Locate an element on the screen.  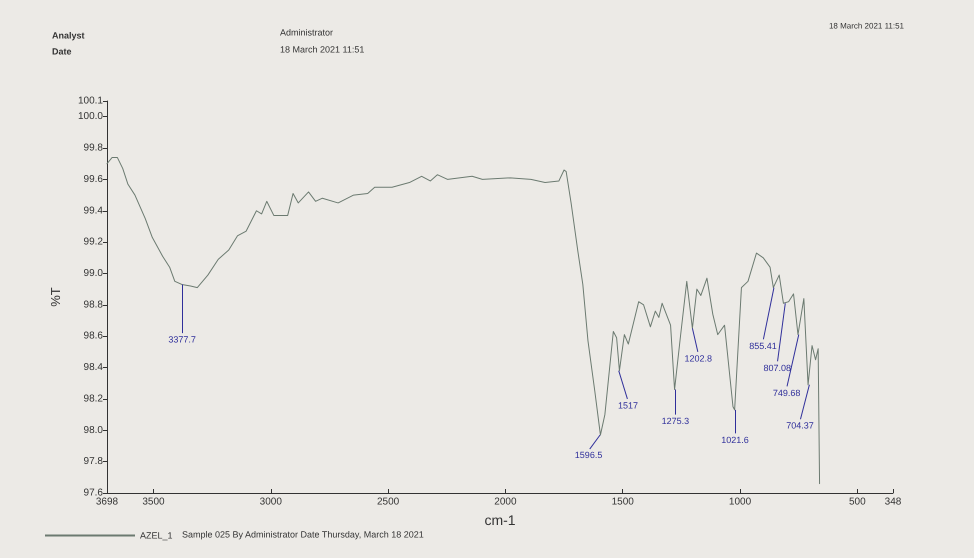
x-tick-label: 3000 is located at coordinates (271, 502).